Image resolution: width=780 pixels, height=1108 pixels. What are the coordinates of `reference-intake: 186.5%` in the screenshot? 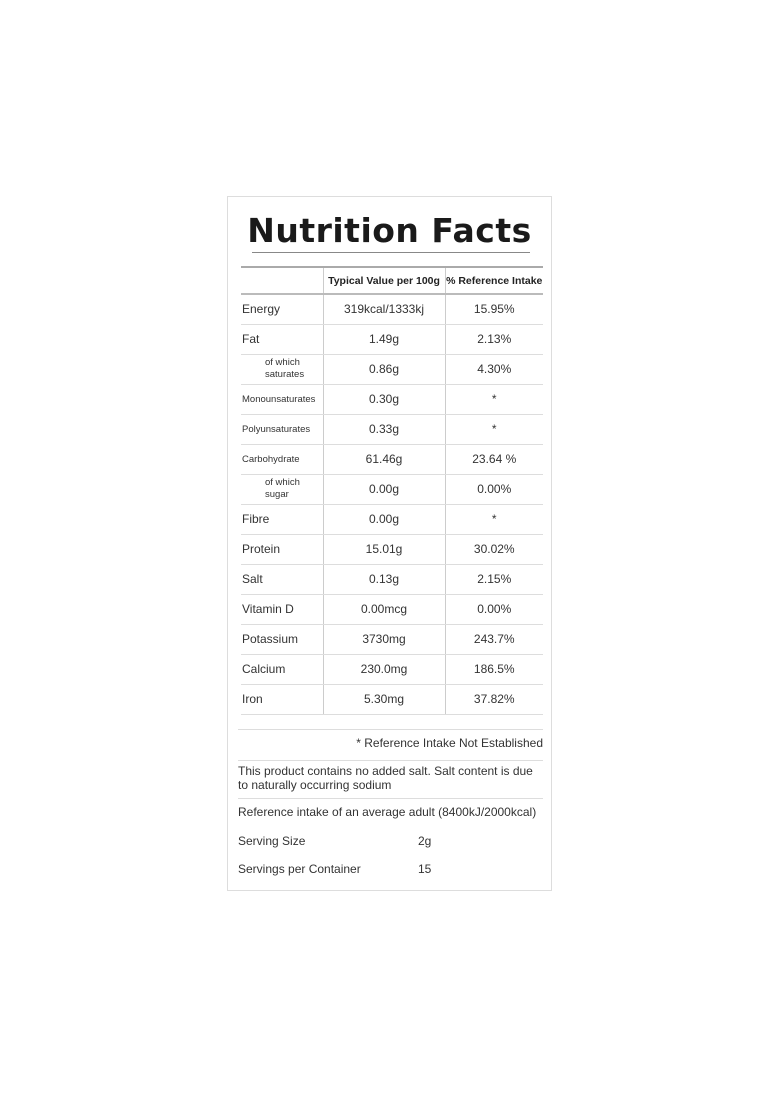 It's located at (494, 669).